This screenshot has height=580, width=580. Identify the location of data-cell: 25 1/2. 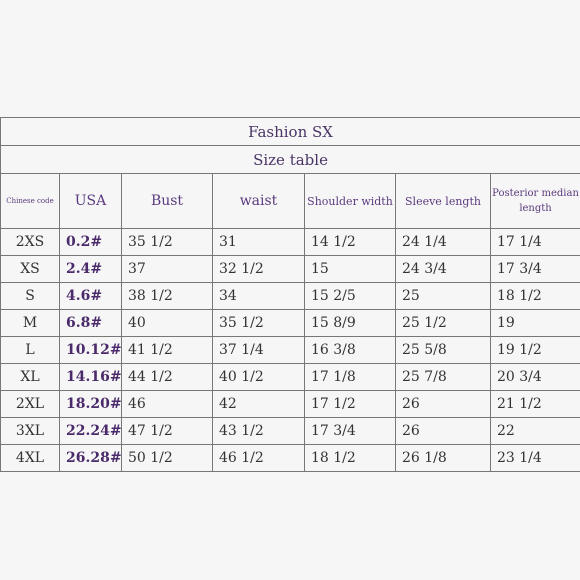
(443, 323).